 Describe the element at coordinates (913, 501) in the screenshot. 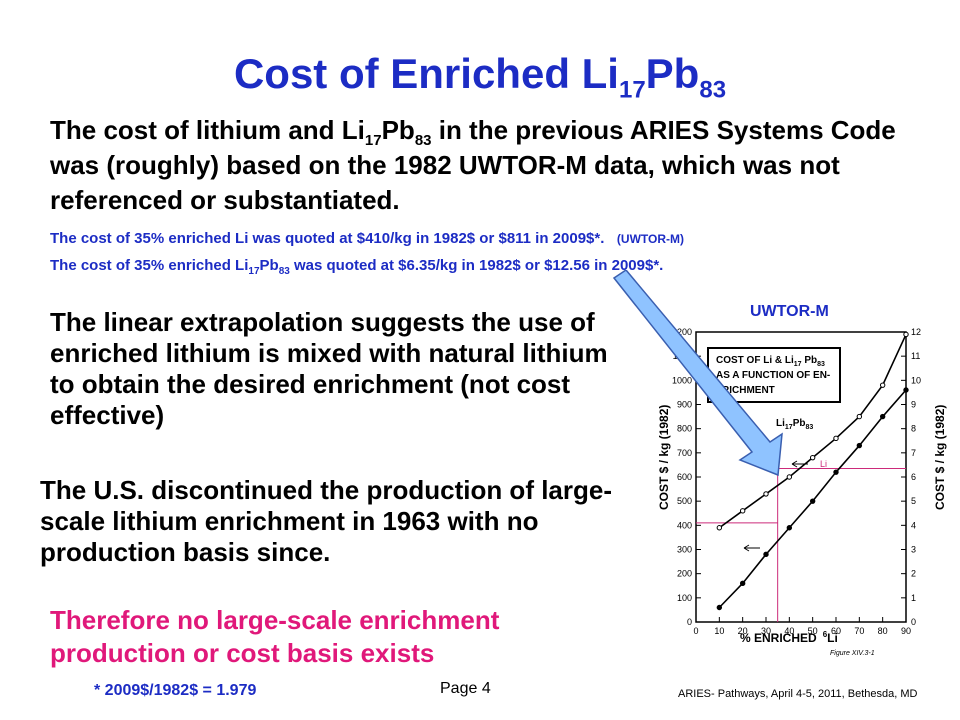

I see `right-tick-label: 5` at that location.